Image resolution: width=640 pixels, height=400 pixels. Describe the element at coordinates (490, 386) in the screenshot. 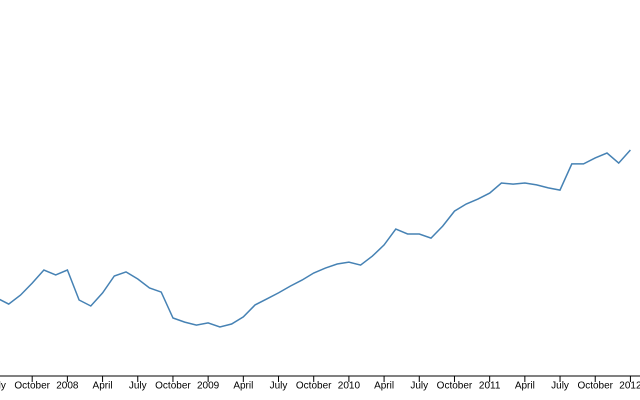

I see `x-tick-label: 2011` at that location.